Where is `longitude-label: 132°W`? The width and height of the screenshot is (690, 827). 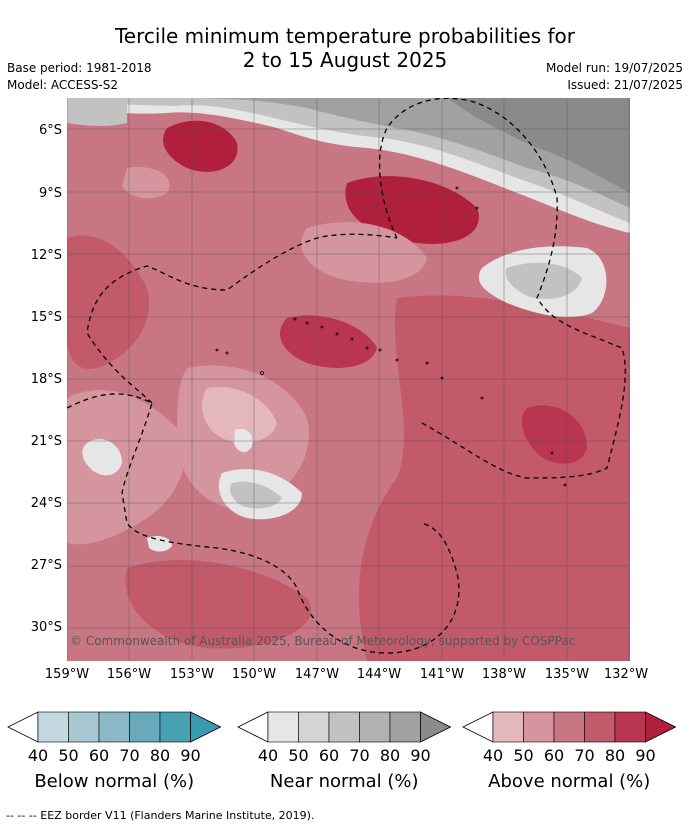 longitude-label: 132°W is located at coordinates (626, 674).